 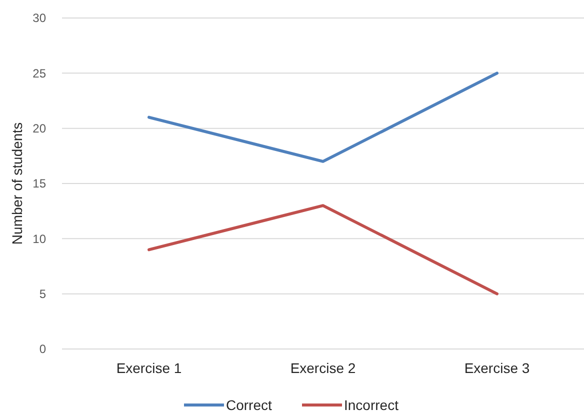 What do you see at coordinates (497, 368) in the screenshot?
I see `x-tick-label: Exercise 3` at bounding box center [497, 368].